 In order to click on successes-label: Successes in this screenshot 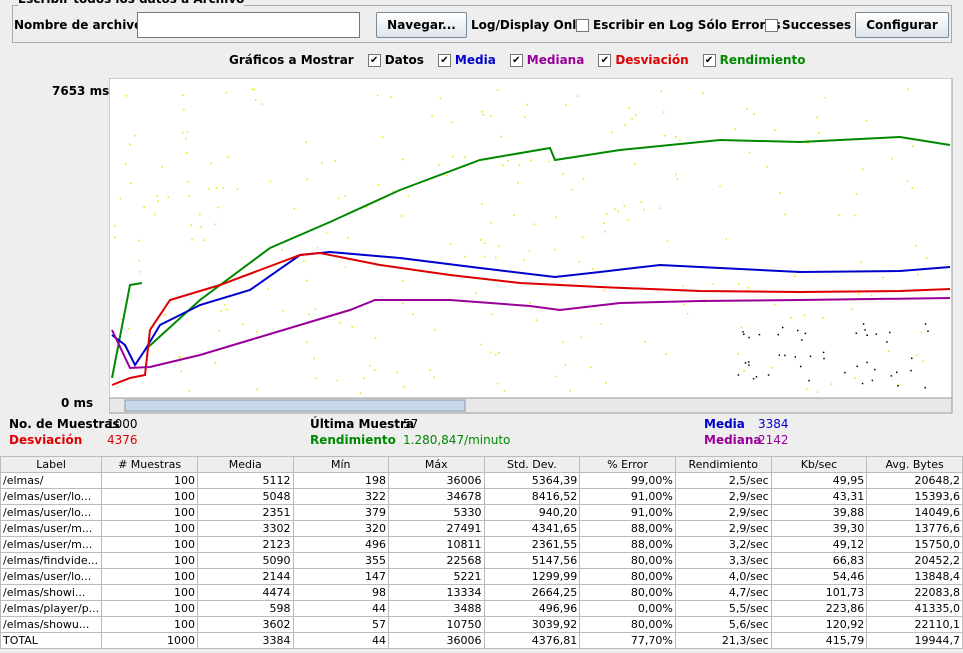, I will do `click(817, 25)`.